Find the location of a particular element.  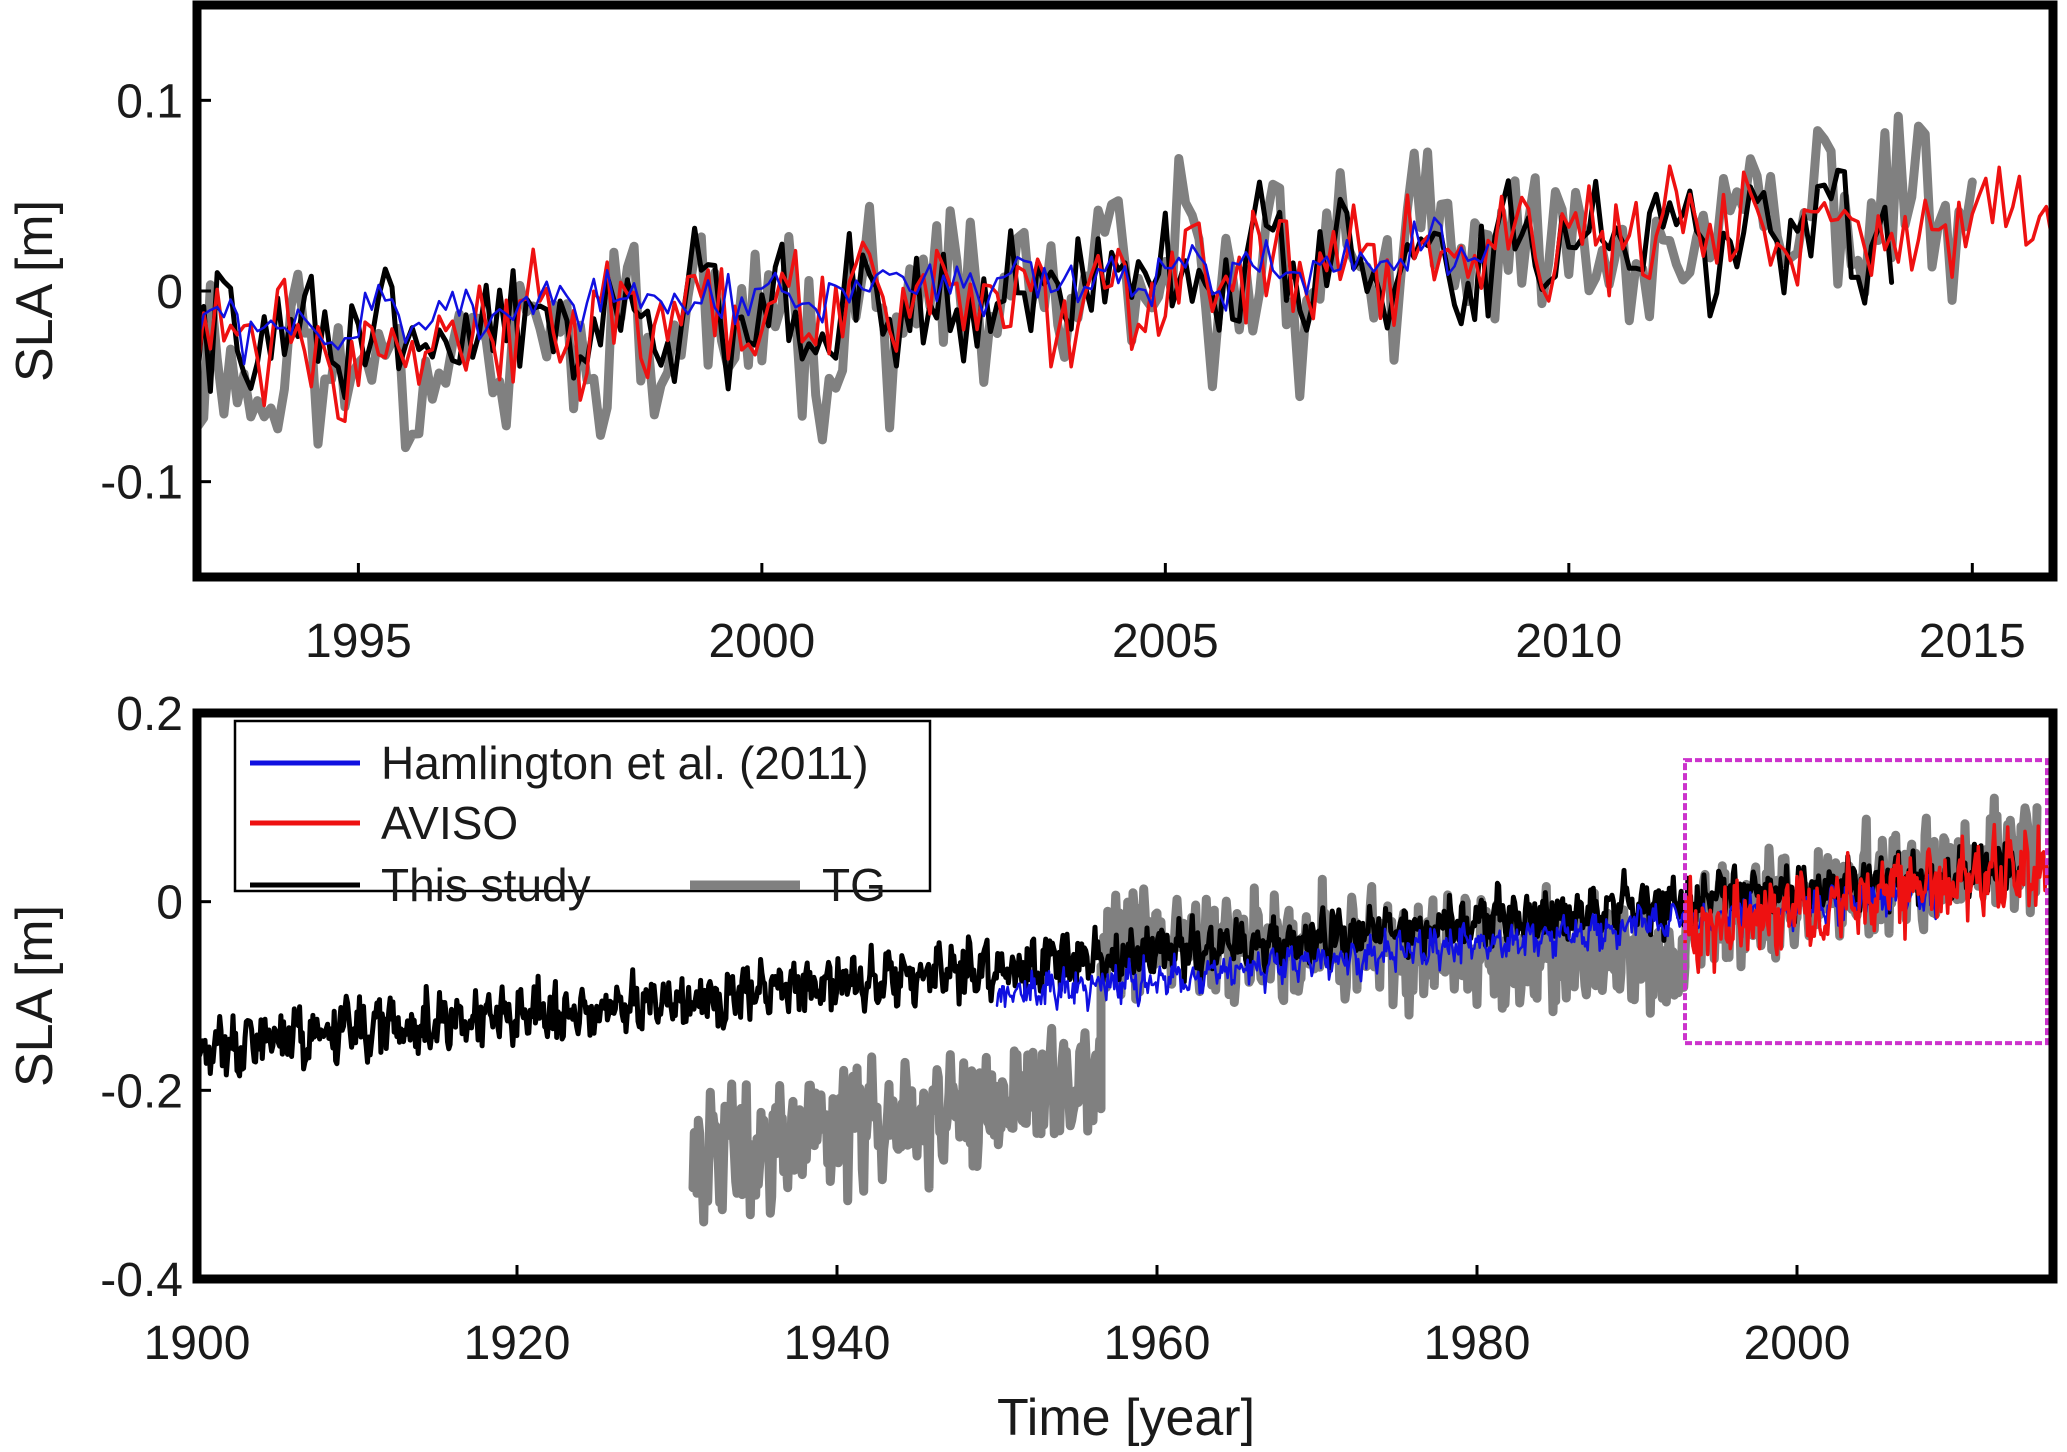

bottom-y-axis-label: SLA [m] is located at coordinates (35, 996).